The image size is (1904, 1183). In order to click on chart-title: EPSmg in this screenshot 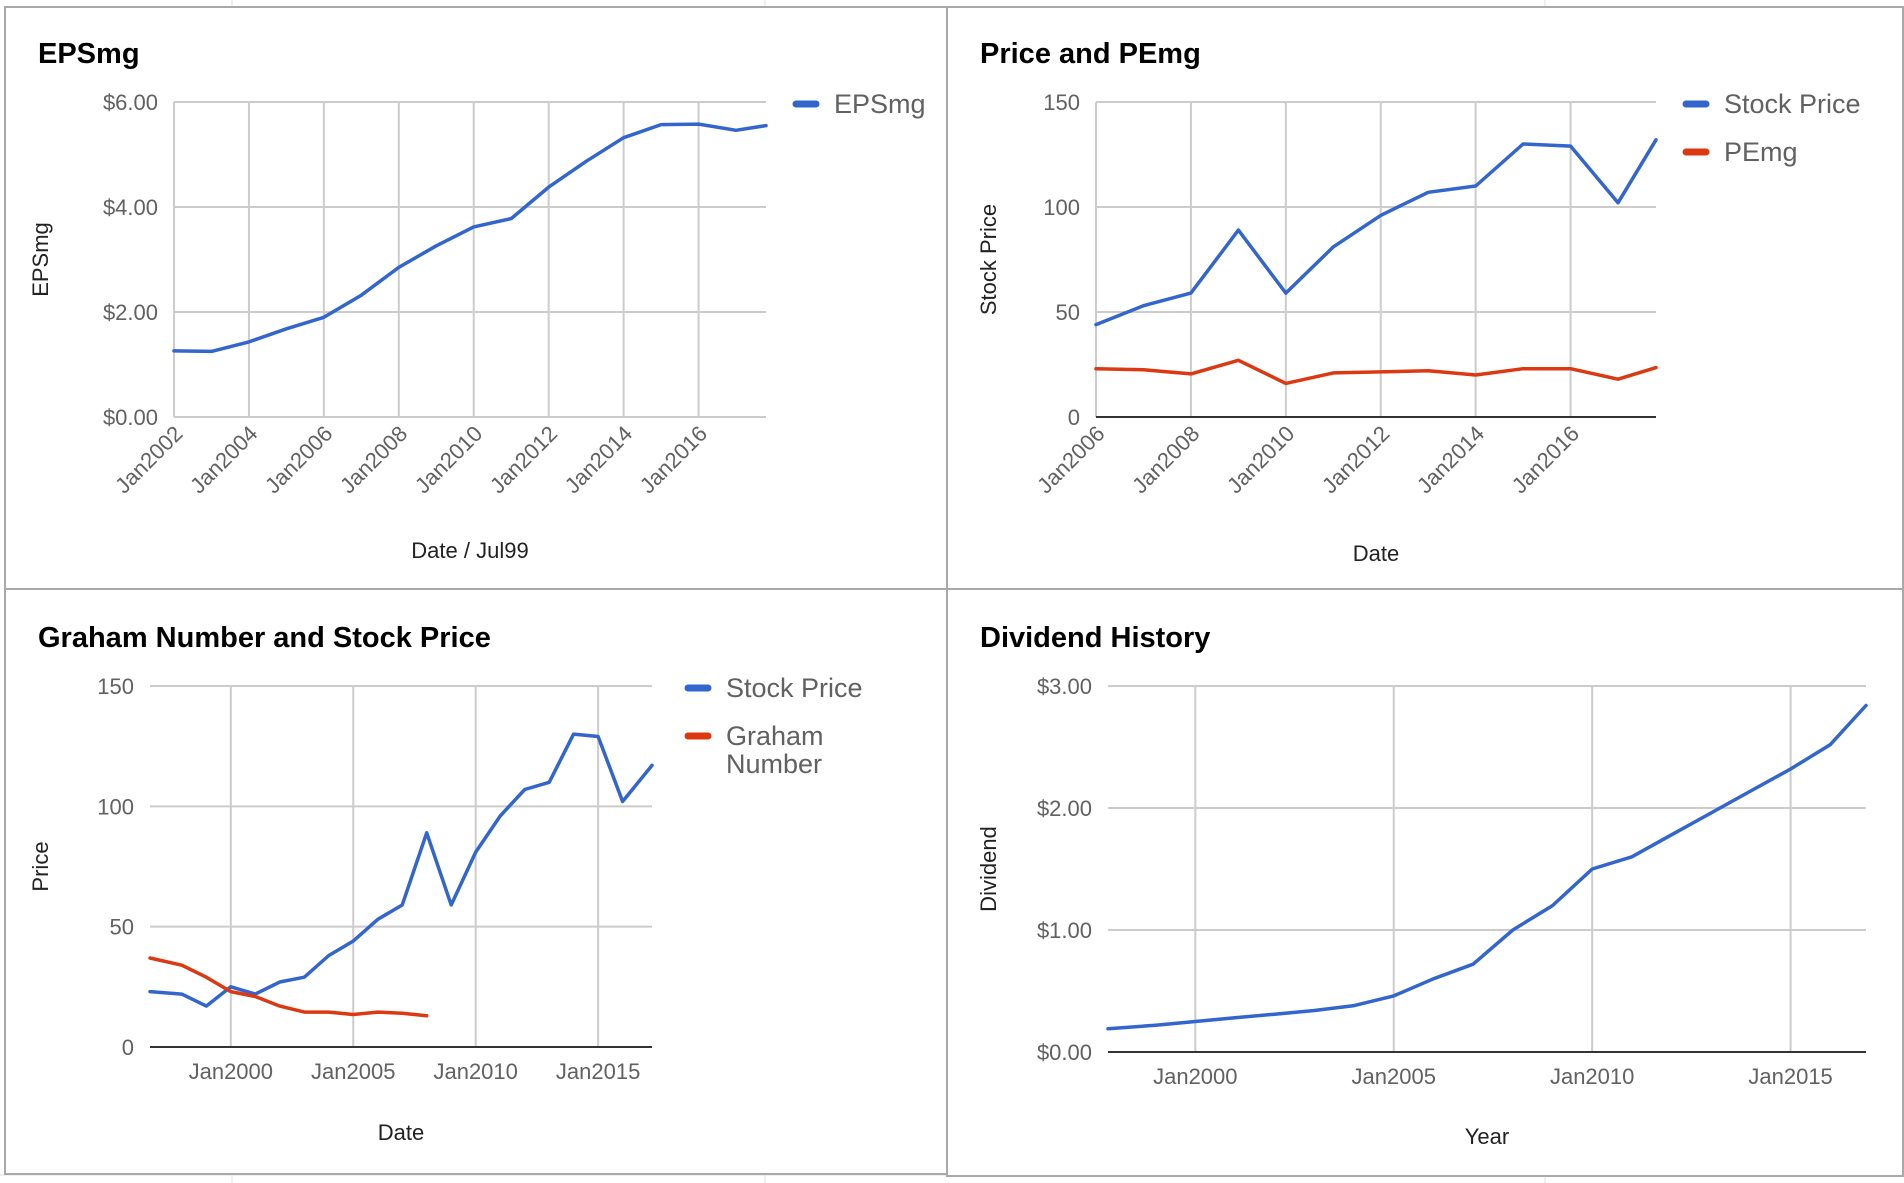, I will do `click(89, 54)`.